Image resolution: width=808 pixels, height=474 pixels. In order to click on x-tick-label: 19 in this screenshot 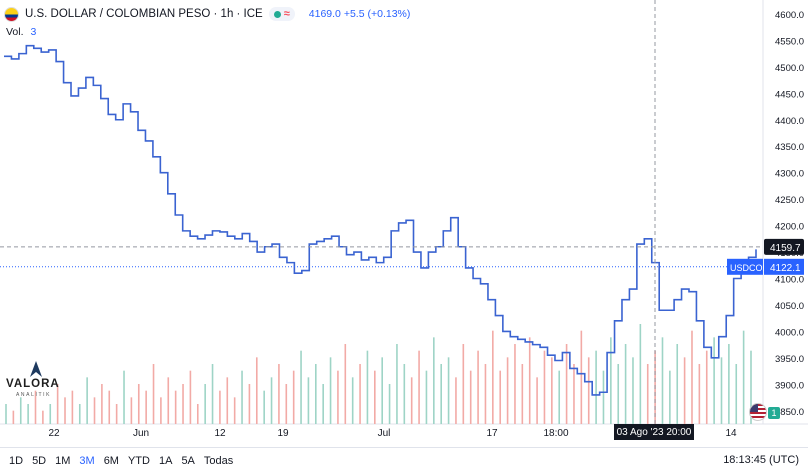, I will do `click(283, 433)`.